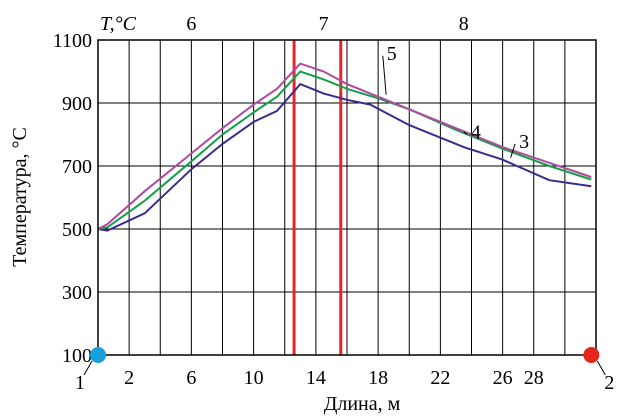 This screenshot has width=625, height=416. I want to click on y-axis-title: Температура, °С, so click(20, 197).